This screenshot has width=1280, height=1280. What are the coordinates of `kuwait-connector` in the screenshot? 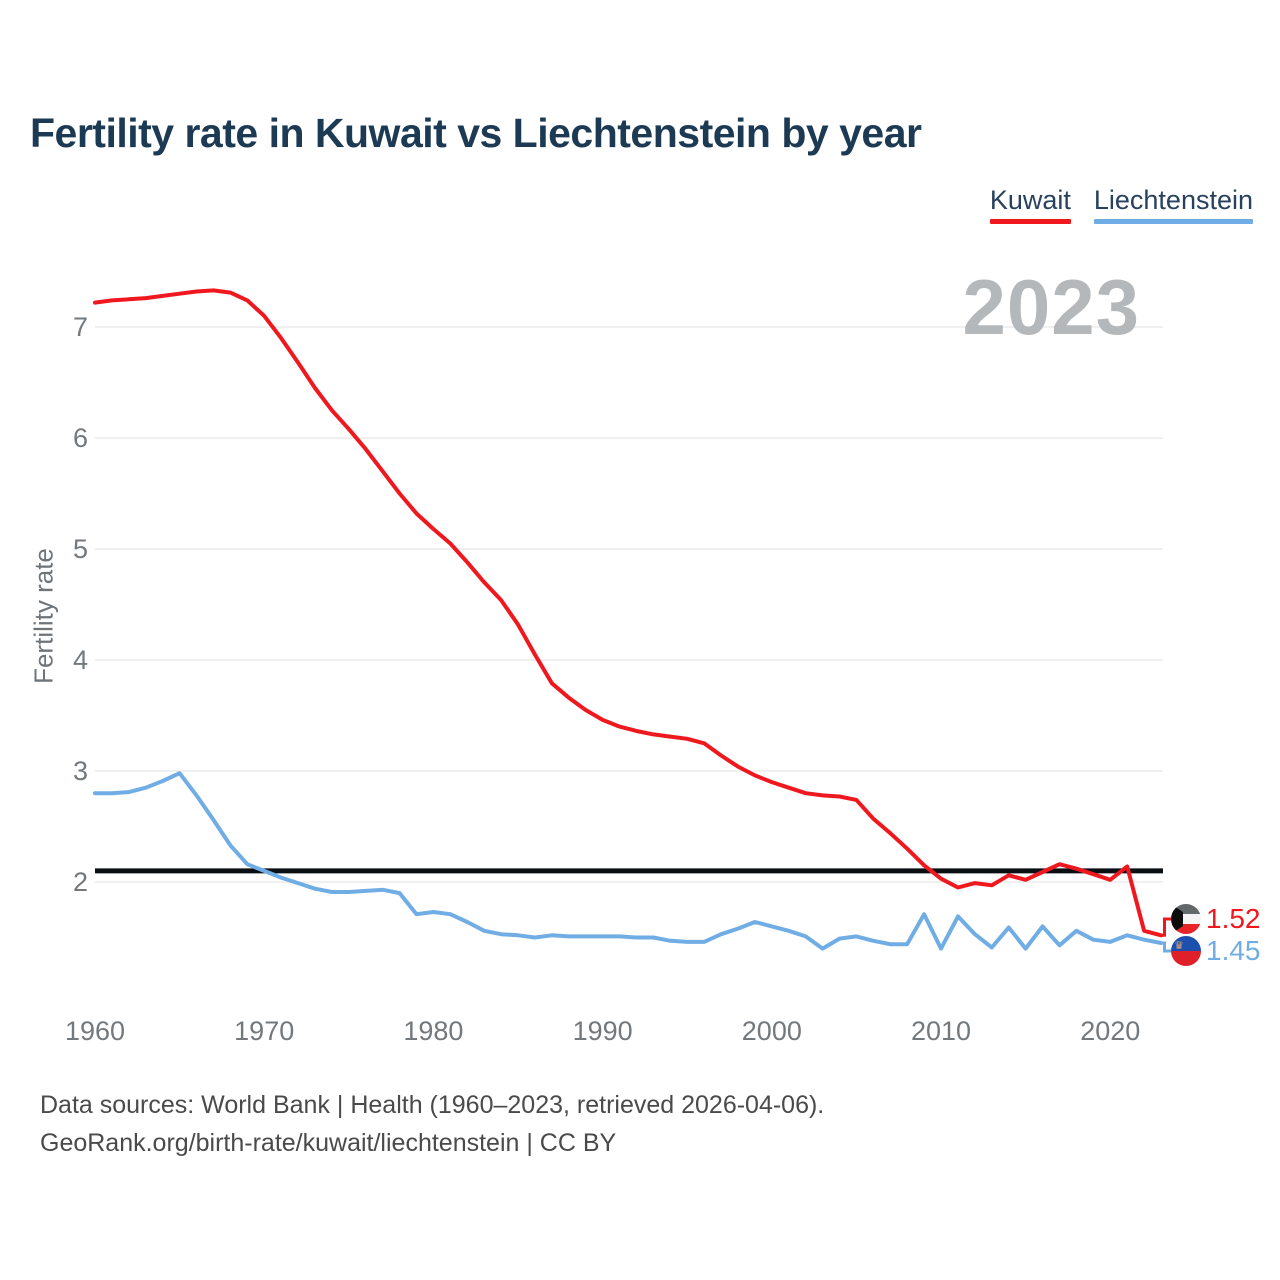 It's located at (1166, 927).